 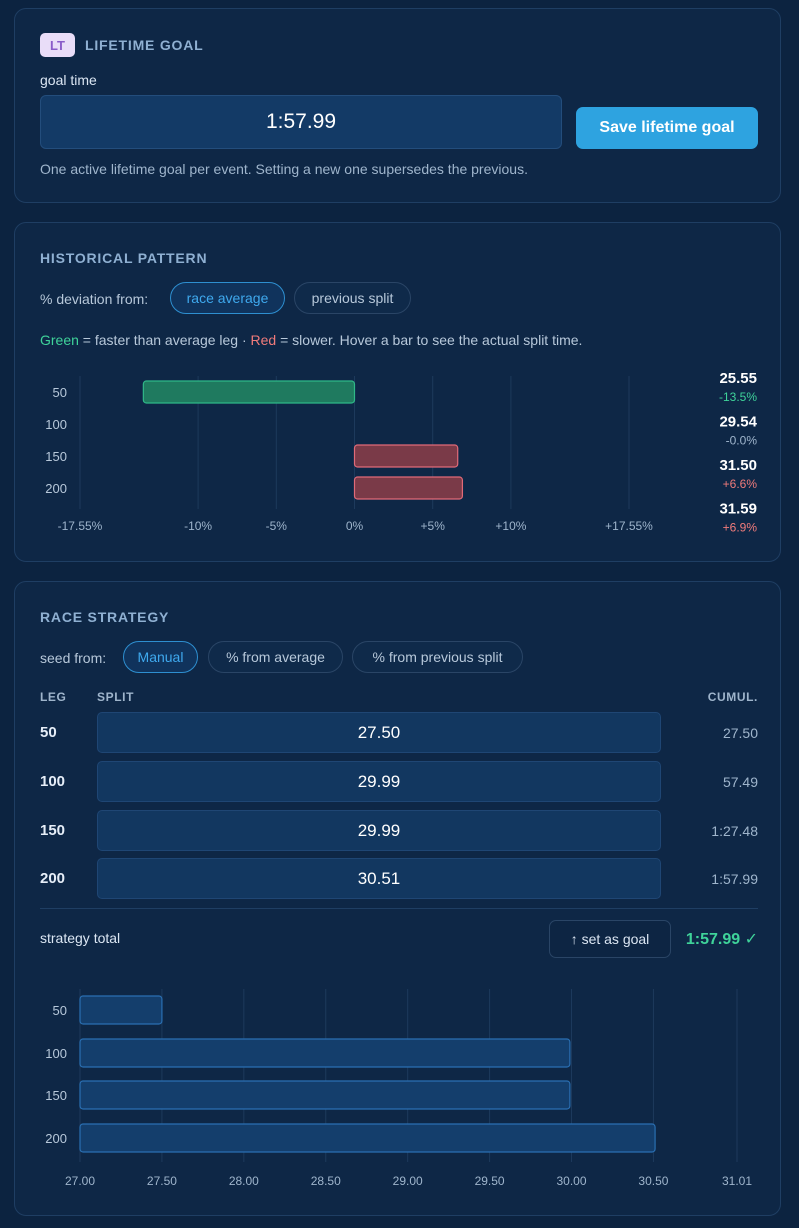 I want to click on legend-red-word: Red, so click(x=263, y=340).